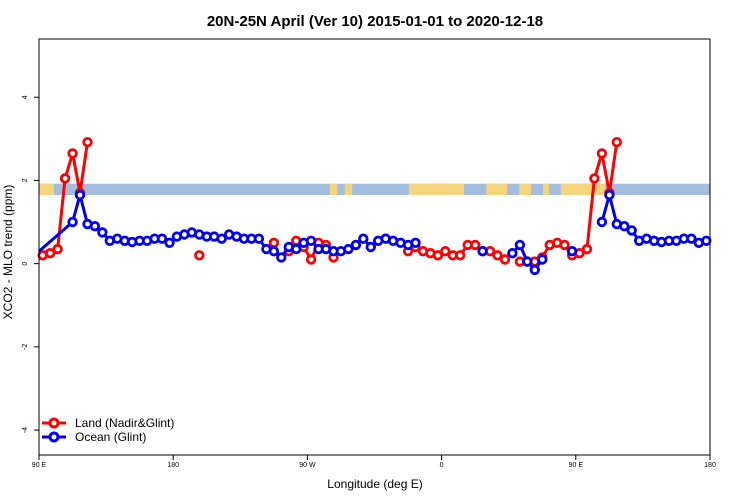 The image size is (750, 500). I want to click on x-tick-label: 90 W, so click(307, 465).